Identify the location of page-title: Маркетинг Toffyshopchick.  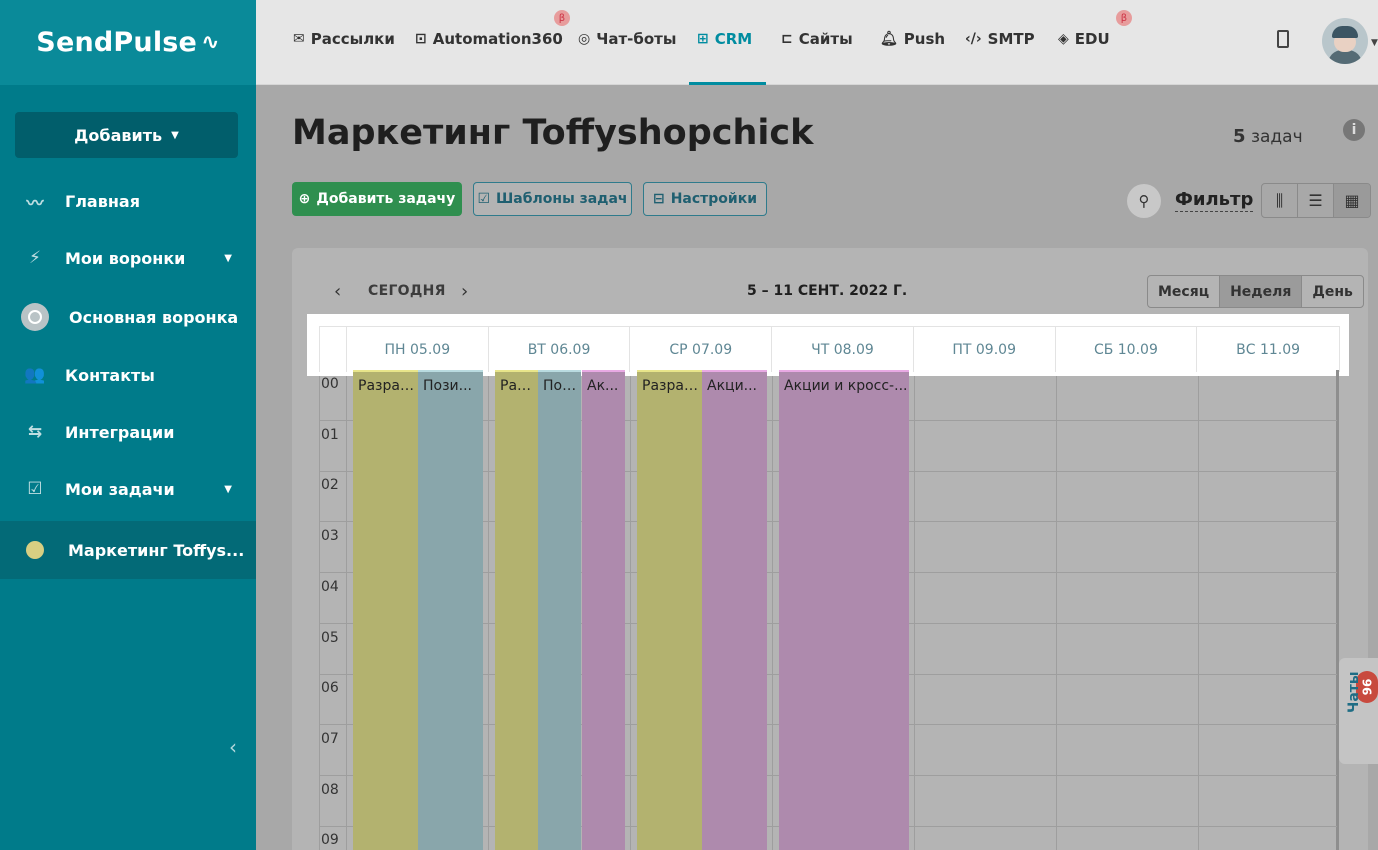
(553, 133).